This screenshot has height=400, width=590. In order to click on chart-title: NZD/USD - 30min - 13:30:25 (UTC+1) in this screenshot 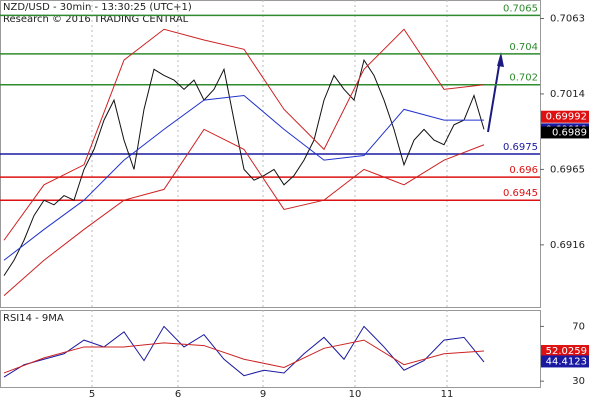, I will do `click(97, 7)`.